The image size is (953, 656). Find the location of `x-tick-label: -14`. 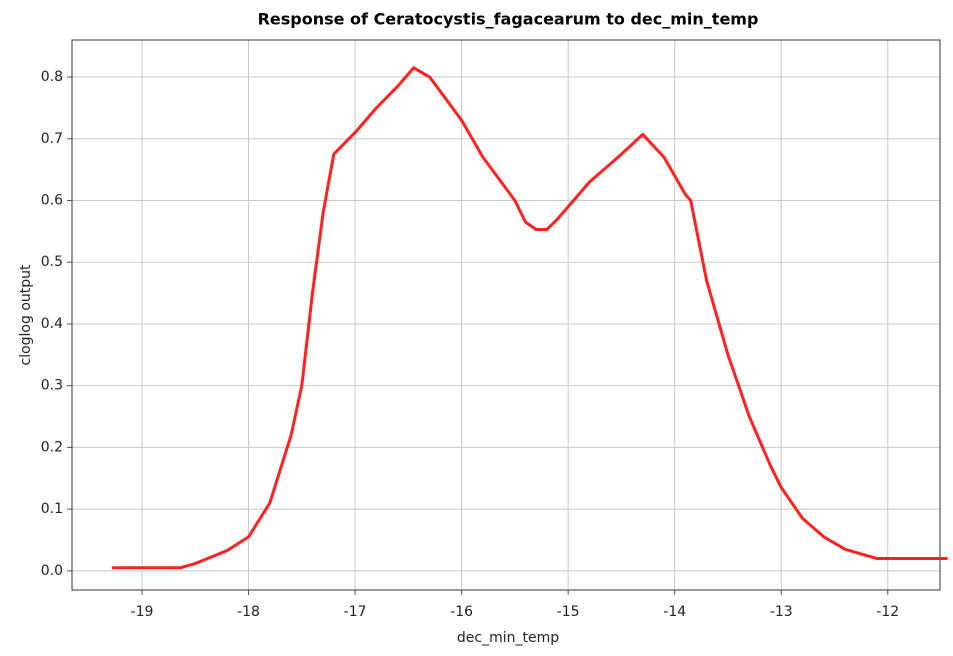

x-tick-label: -14 is located at coordinates (674, 612).